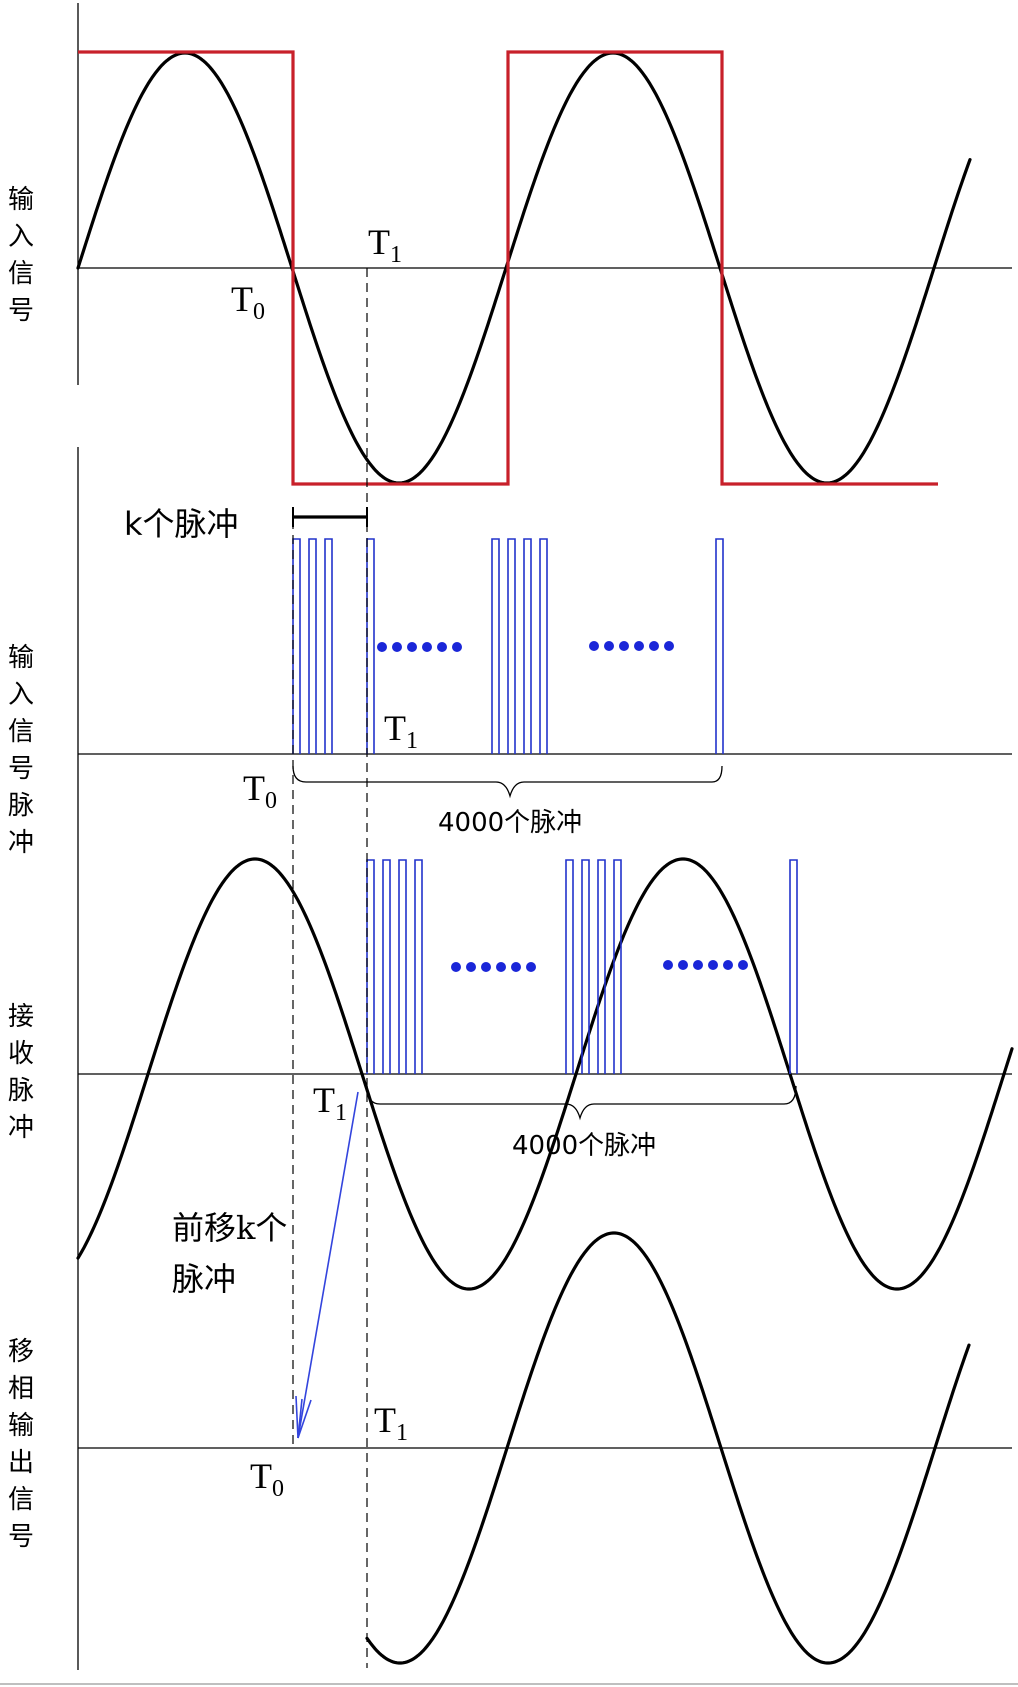  What do you see at coordinates (204, 1279) in the screenshot?
I see `shift-k-pulses-label-line2: 脉冲` at bounding box center [204, 1279].